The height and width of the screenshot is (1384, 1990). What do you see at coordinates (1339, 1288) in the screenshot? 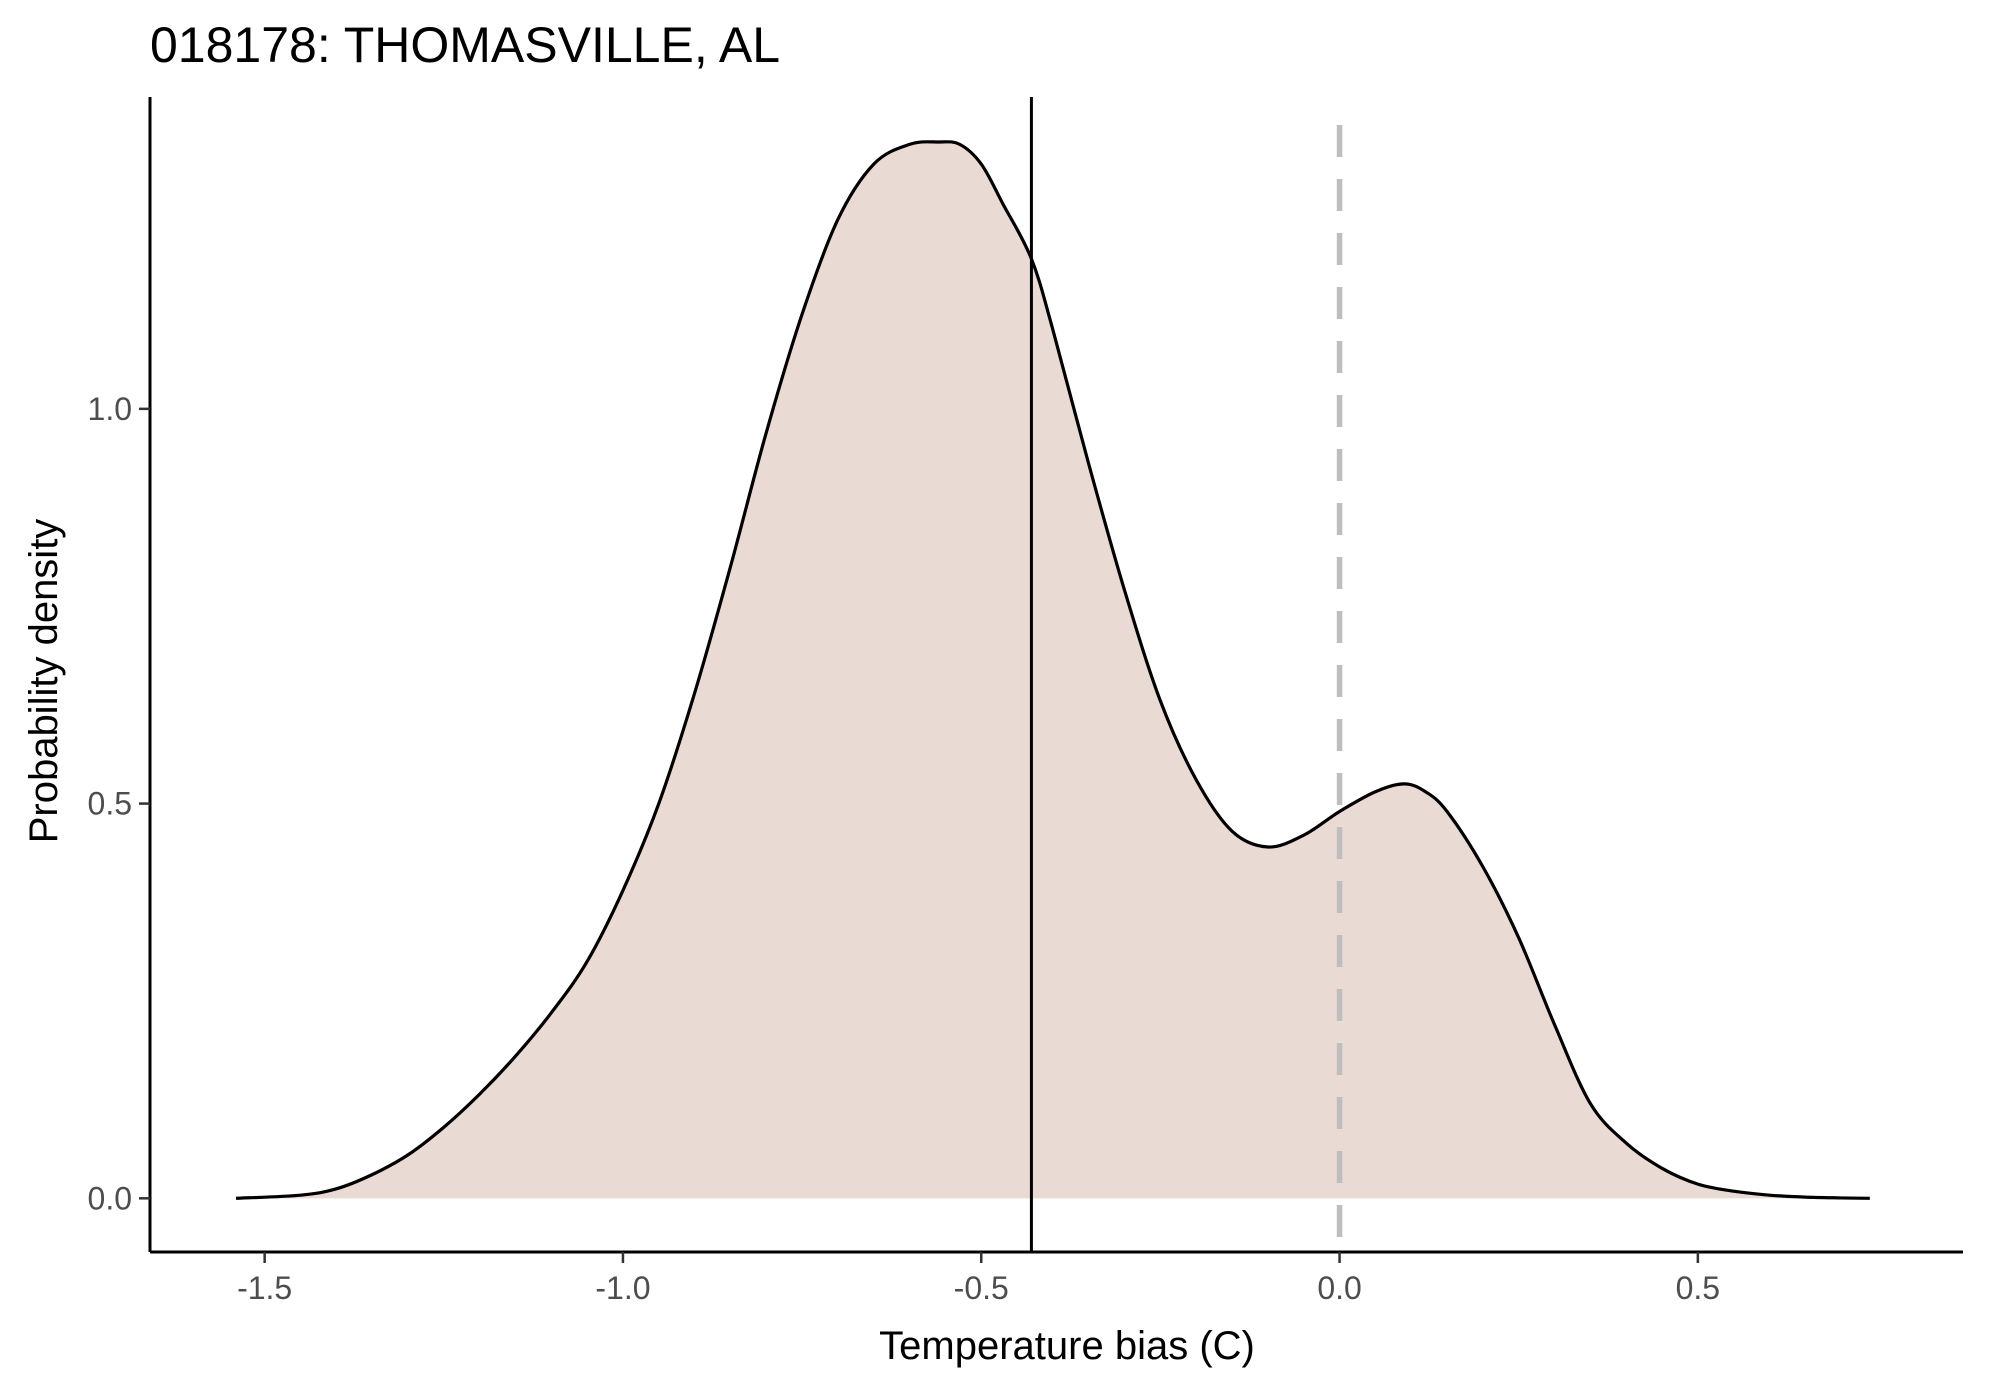
I see `x-tick-label: 0.0` at bounding box center [1339, 1288].